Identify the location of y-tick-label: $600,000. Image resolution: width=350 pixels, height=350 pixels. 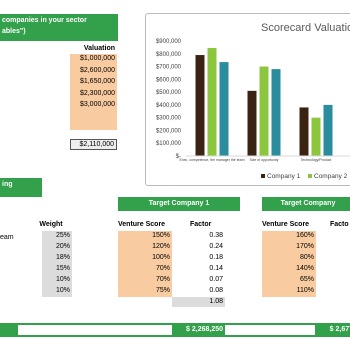
(169, 80).